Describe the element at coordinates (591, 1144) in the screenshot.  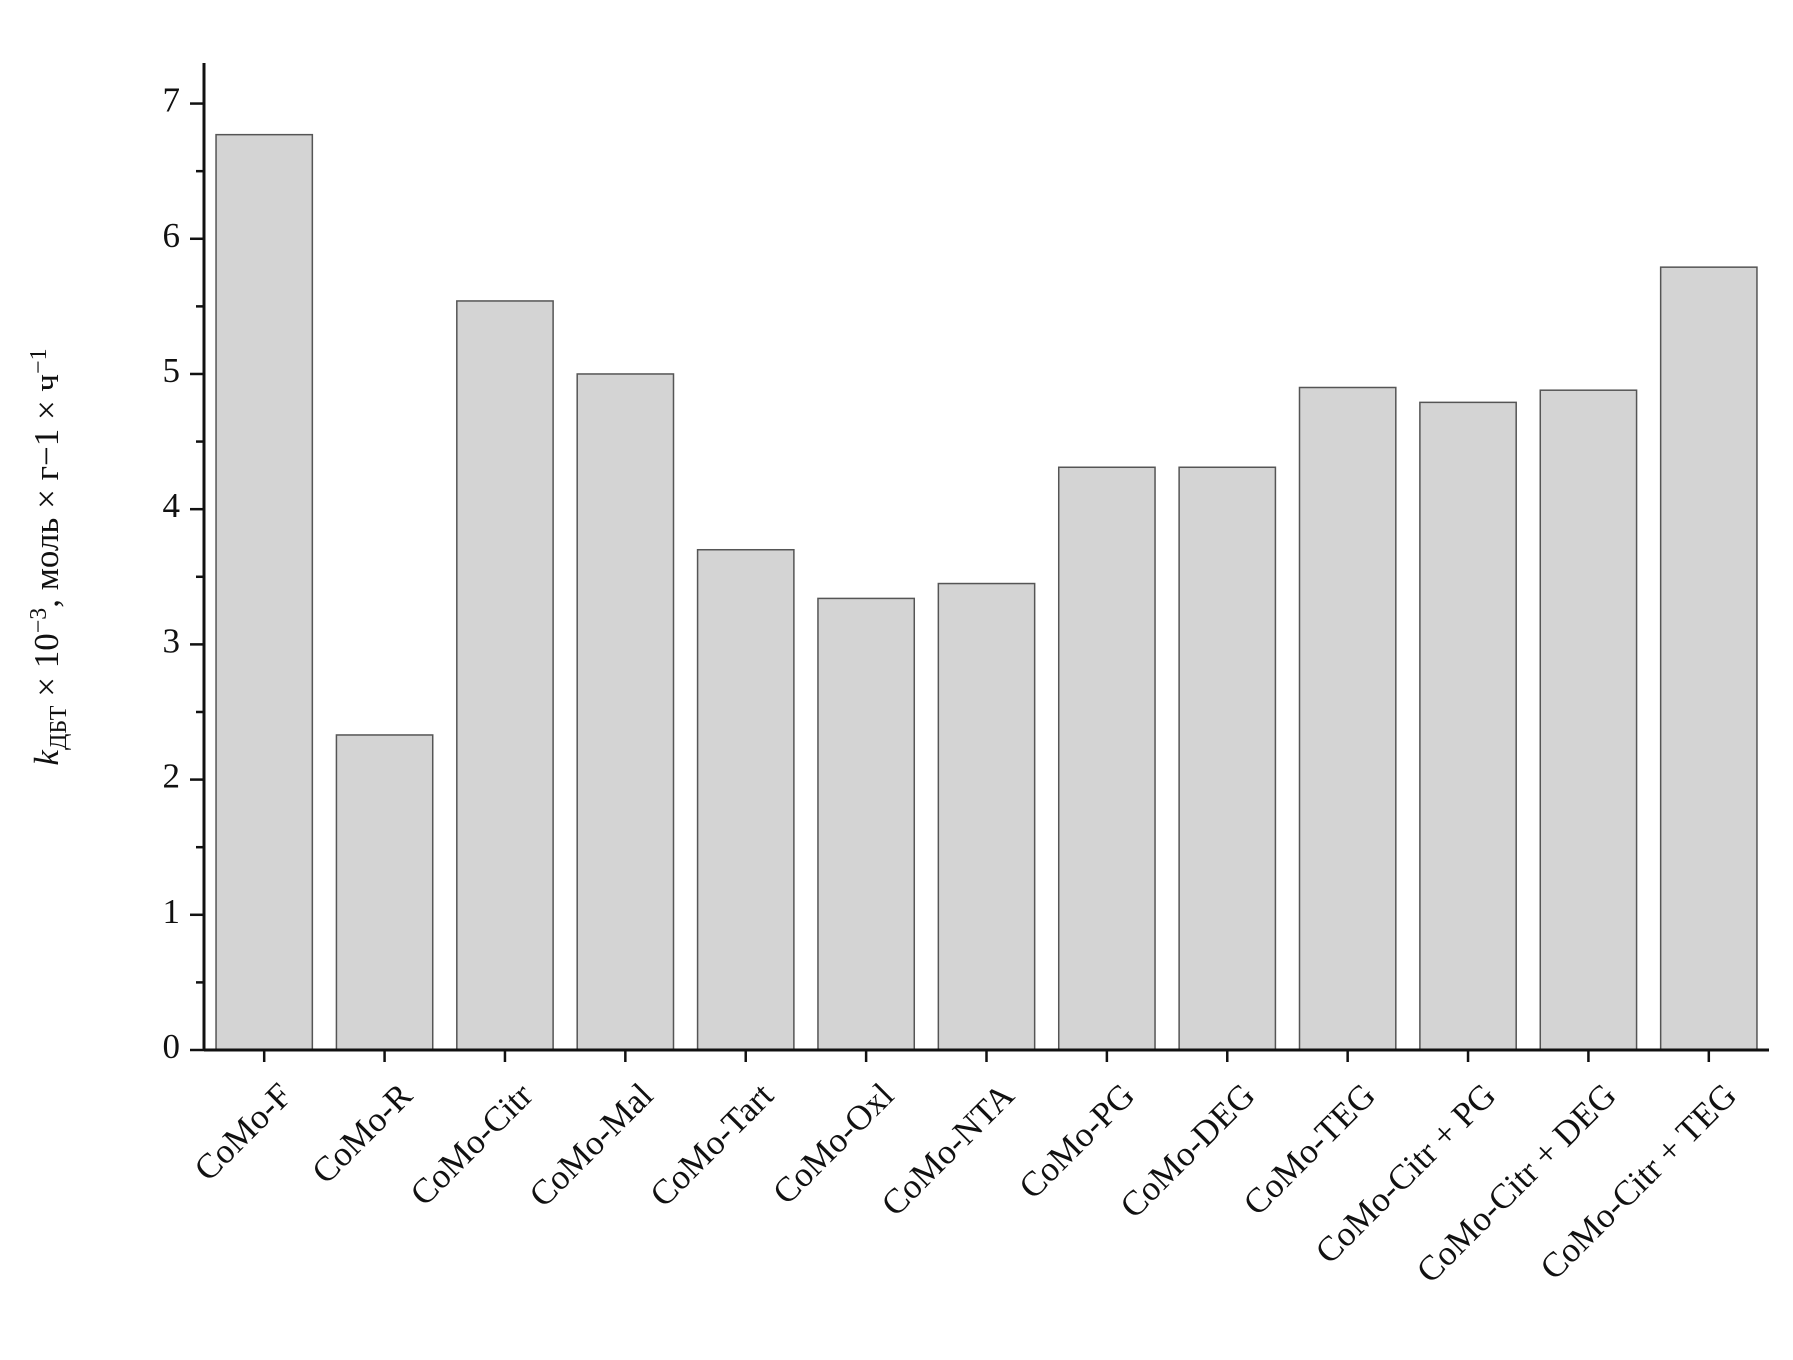
I see `x-tick-label: CoMo-Mal` at that location.